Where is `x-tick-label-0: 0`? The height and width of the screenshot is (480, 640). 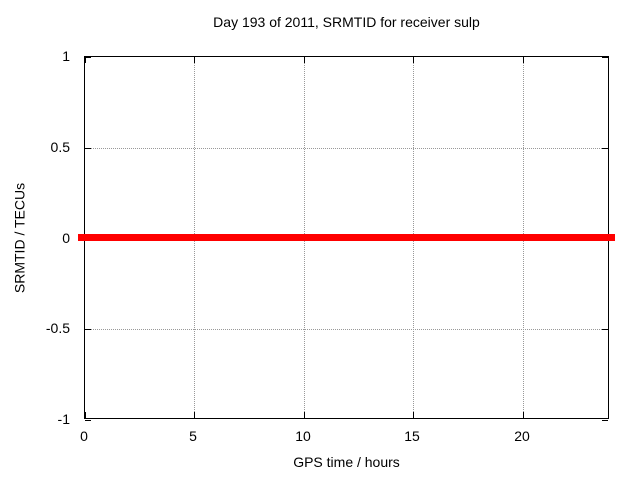
x-tick-label-0: 0 is located at coordinates (84, 436).